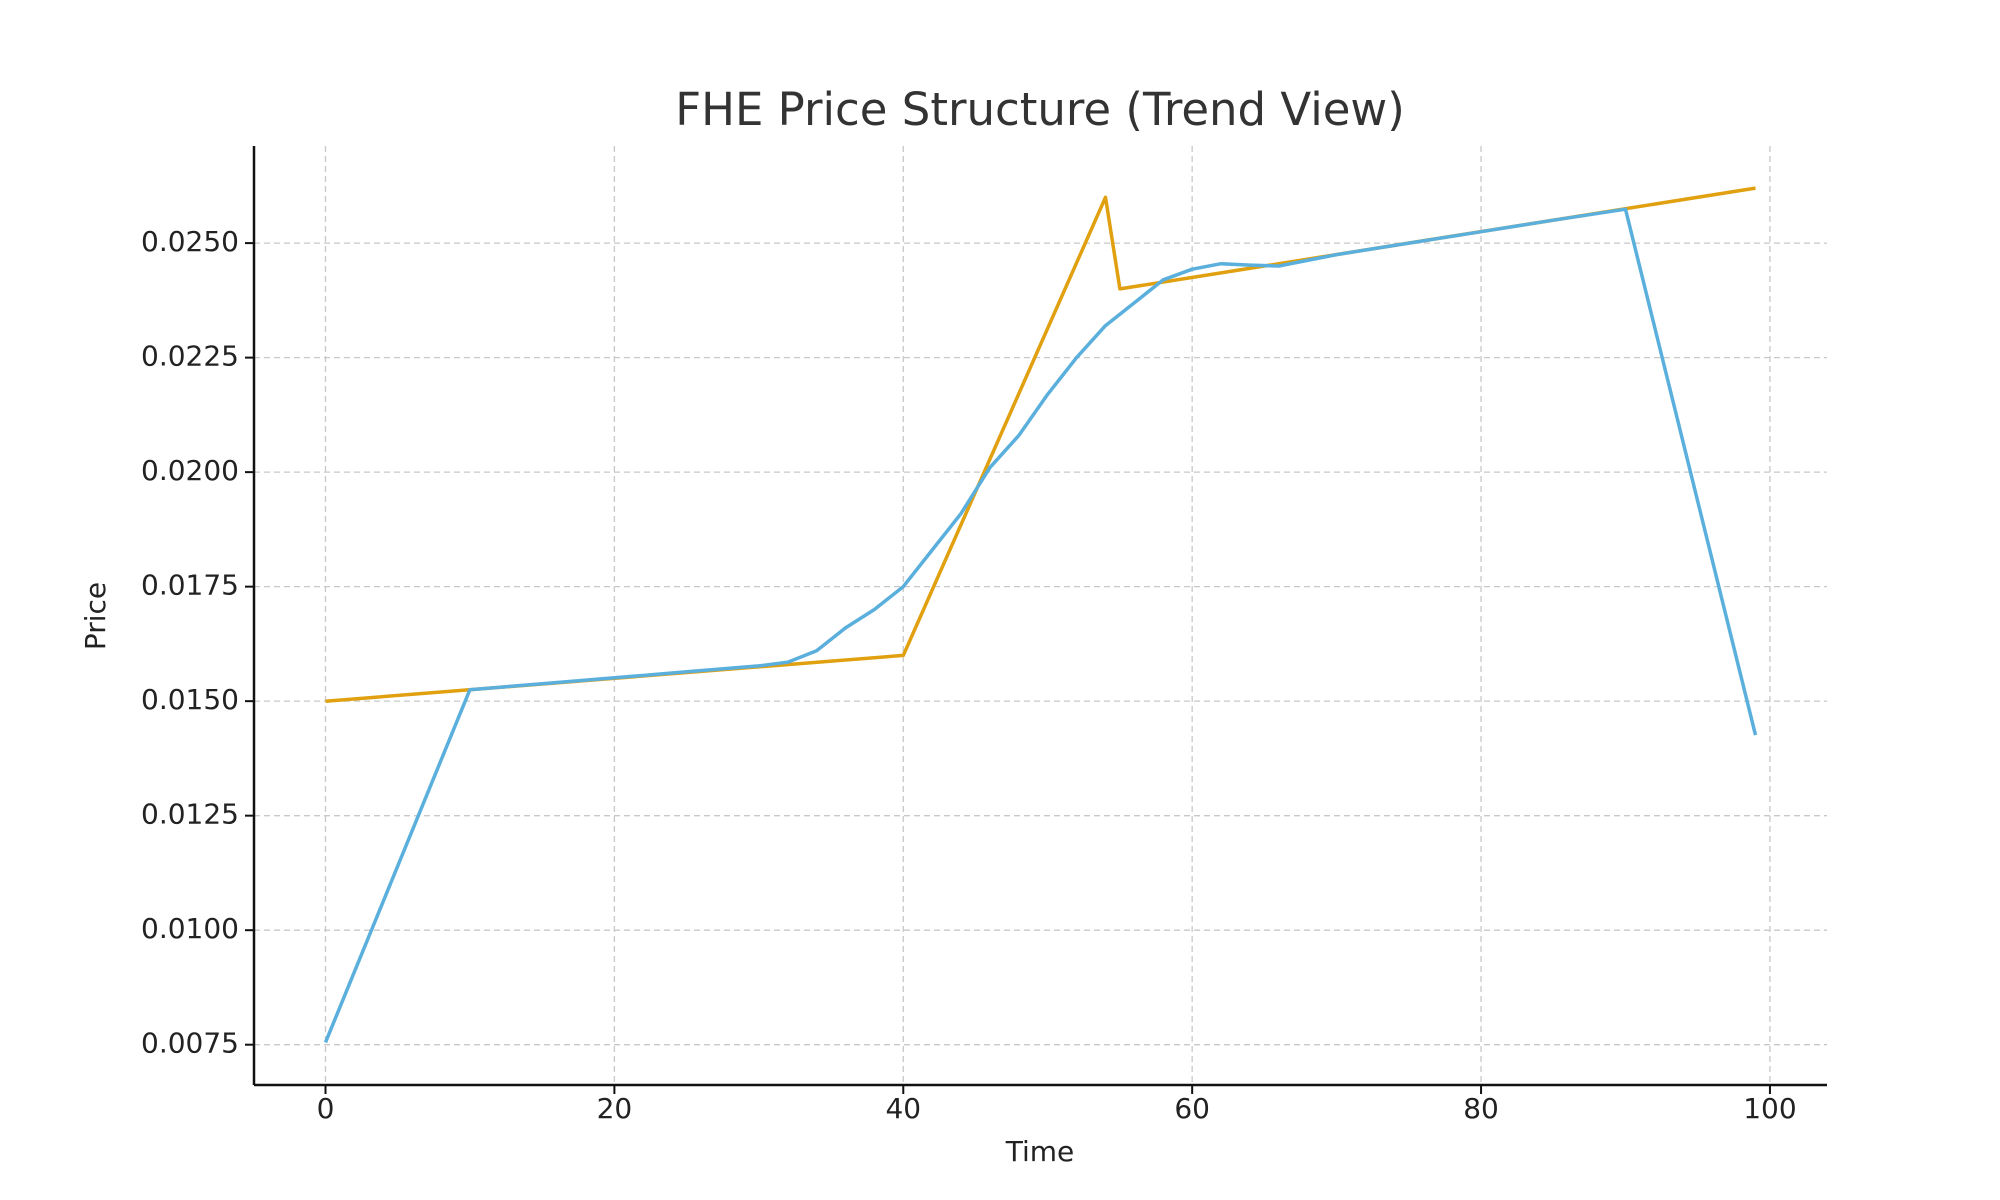 This screenshot has width=2000, height=1200. What do you see at coordinates (190, 241) in the screenshot?
I see `y-tick-label: 0.0250` at bounding box center [190, 241].